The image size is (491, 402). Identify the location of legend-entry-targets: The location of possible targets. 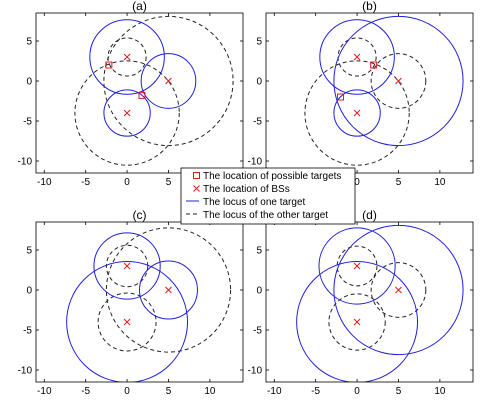
(267, 176).